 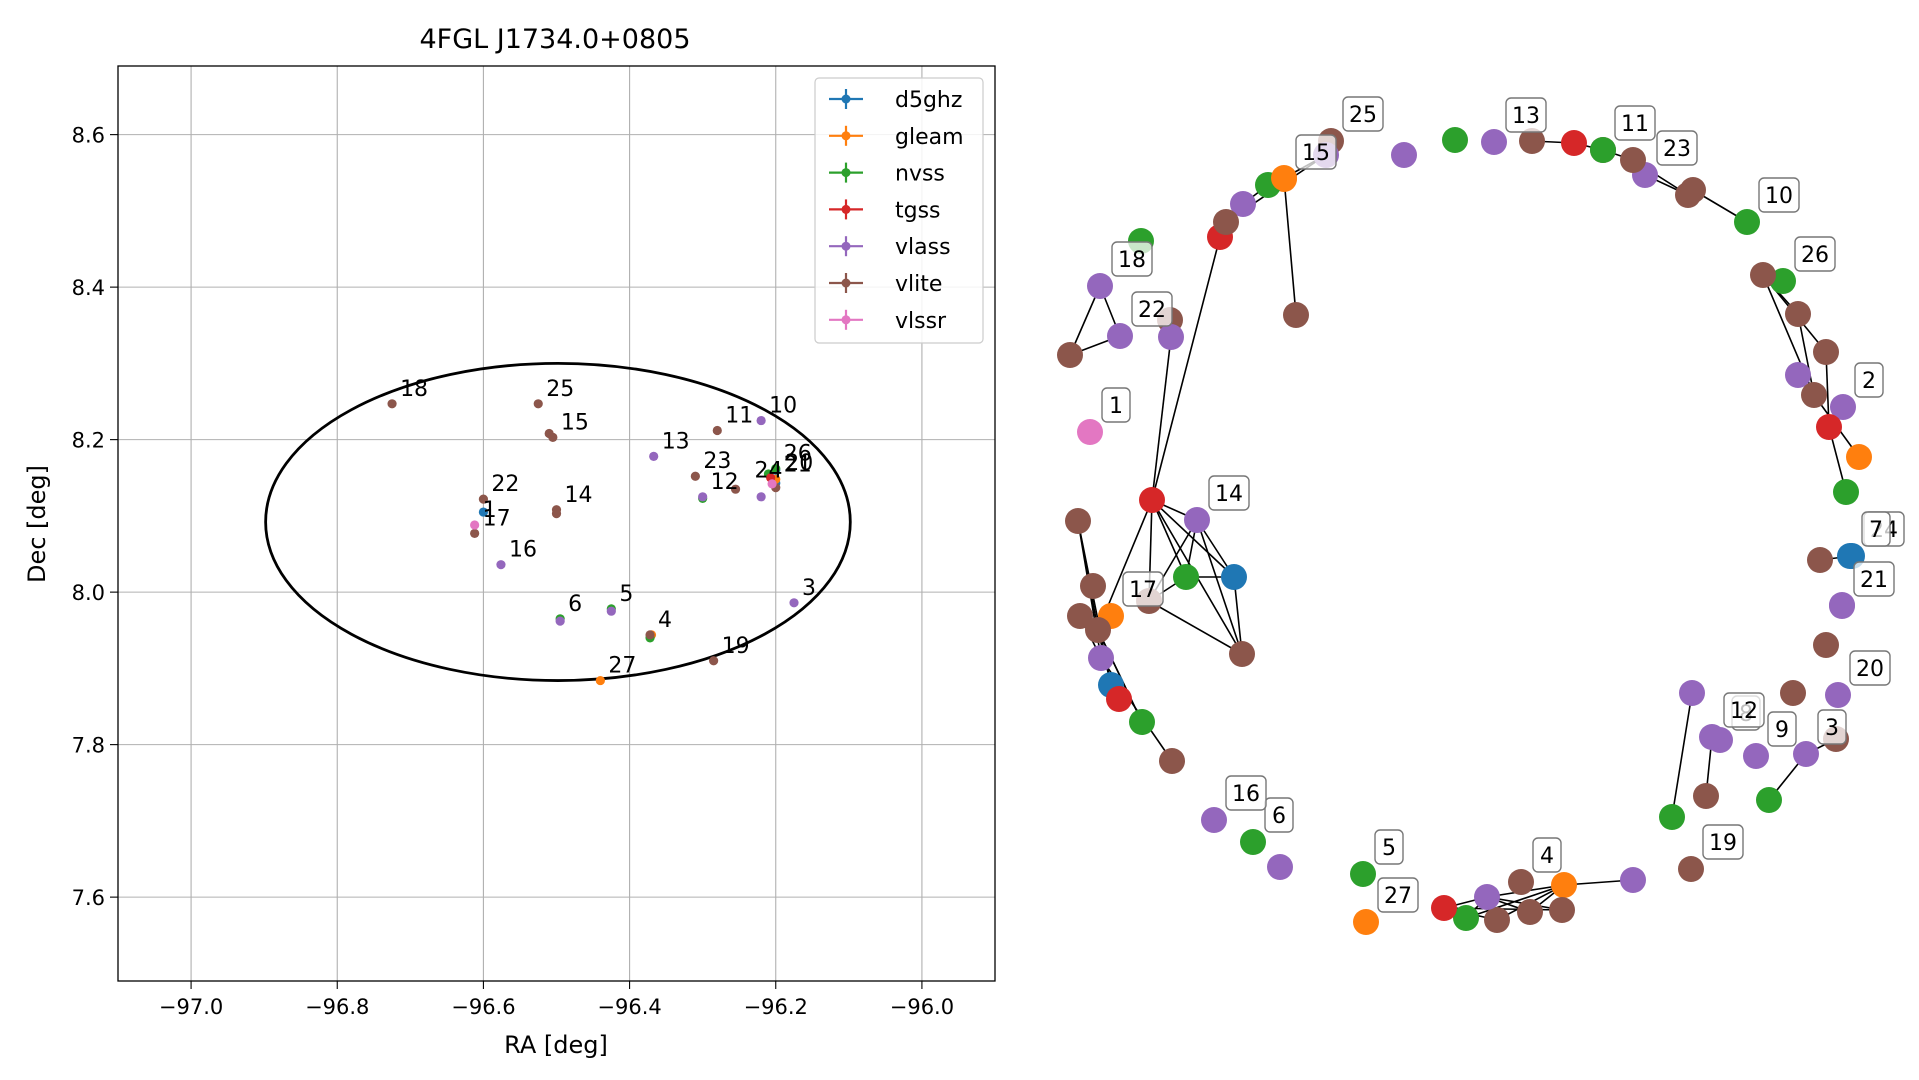 I want to click on point-label: 18, so click(x=414, y=389).